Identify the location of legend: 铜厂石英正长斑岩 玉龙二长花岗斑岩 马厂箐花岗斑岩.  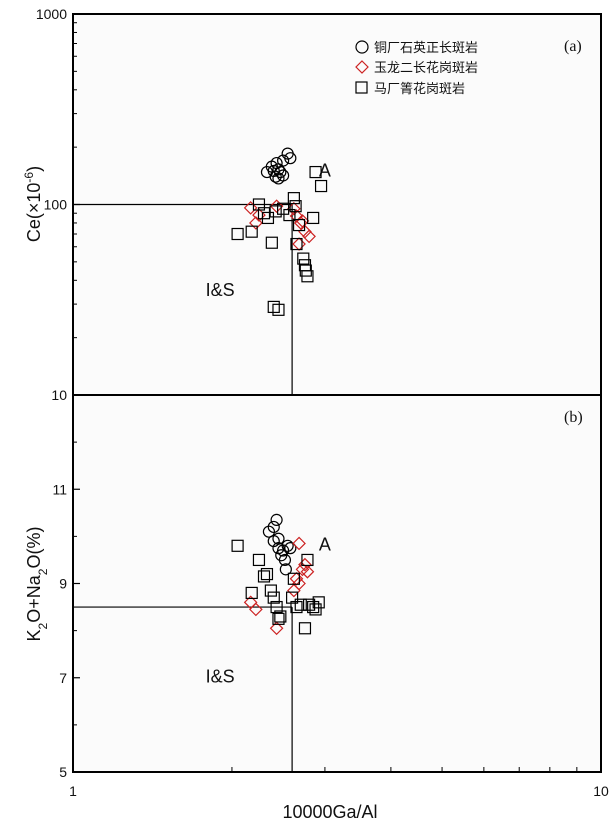
(416, 68).